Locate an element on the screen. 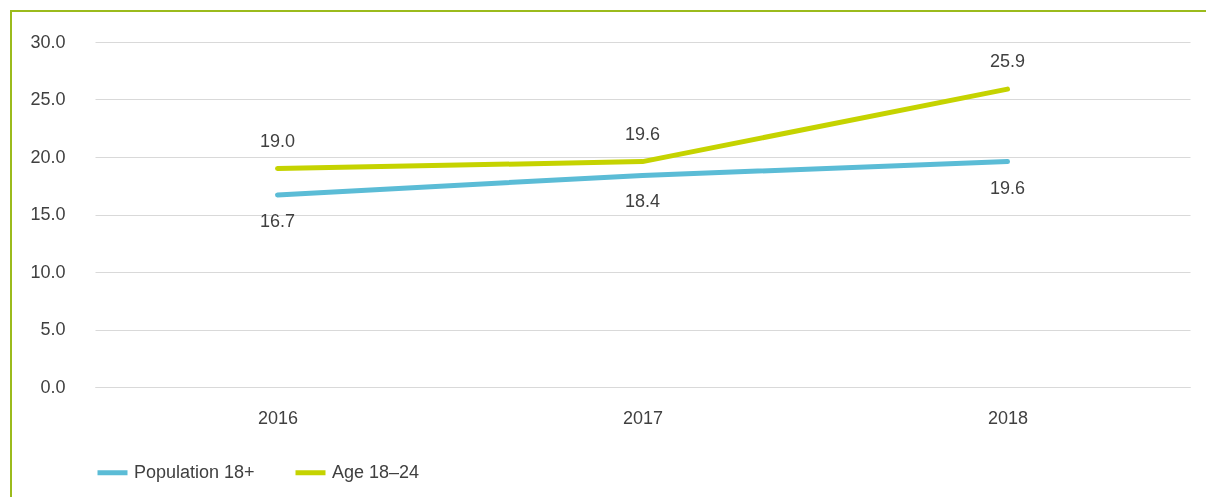 This screenshot has height=497, width=1206. legend-label: Age 18–24 is located at coordinates (376, 471).